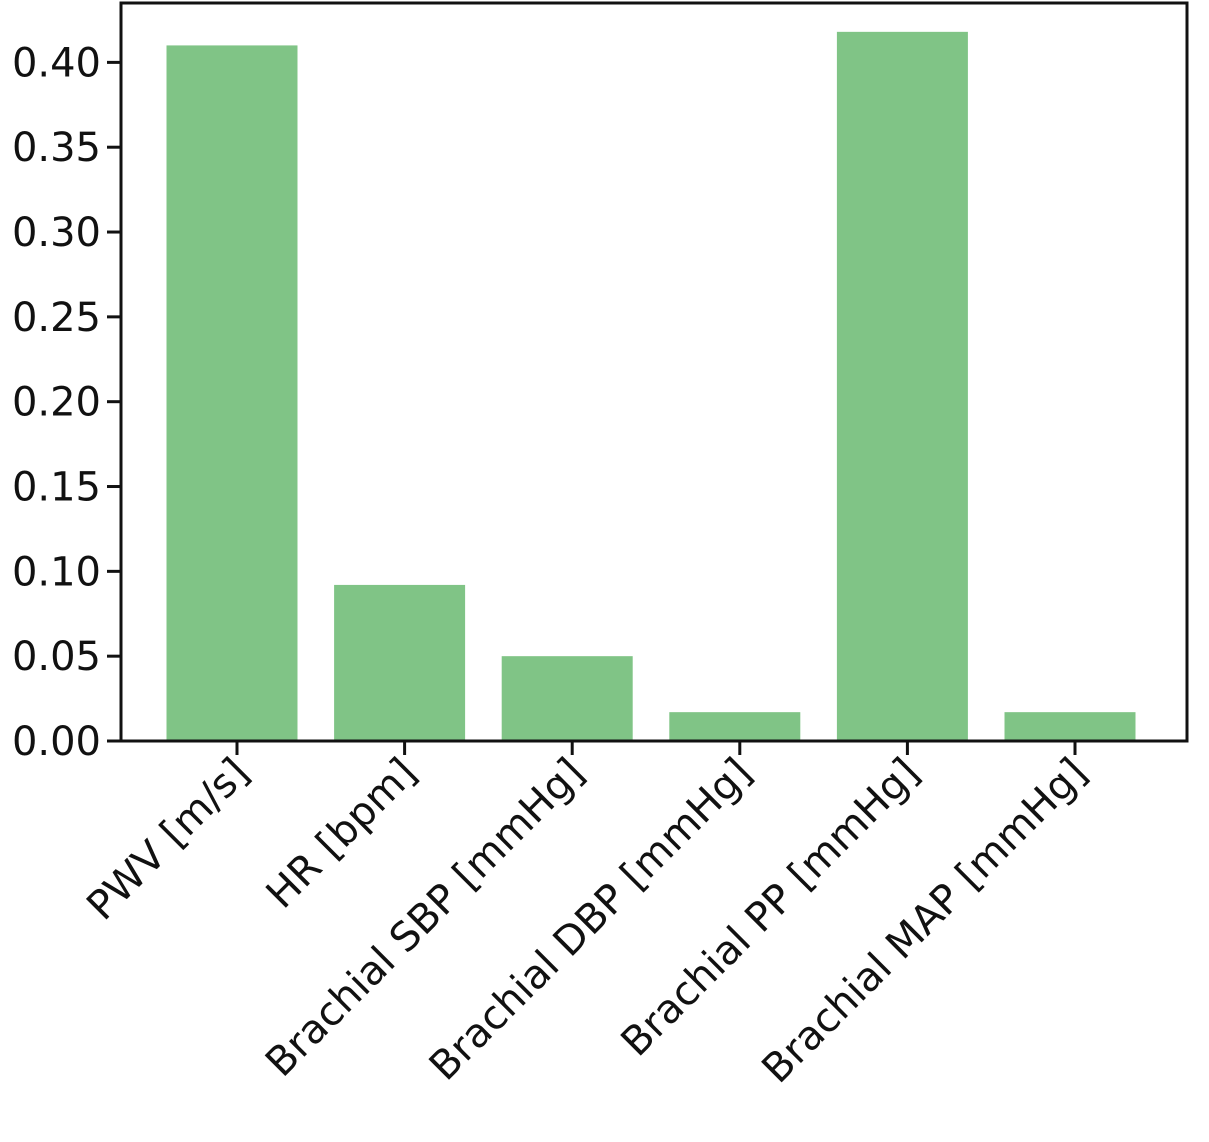  I want to click on x-tick-label: Brachial DBP [mmHg], so click(591, 920).